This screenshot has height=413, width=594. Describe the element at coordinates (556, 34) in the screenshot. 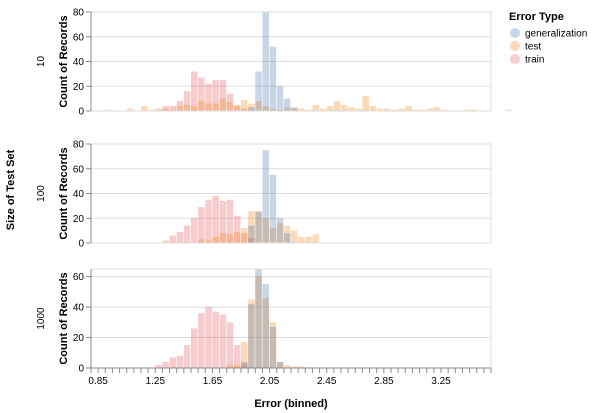

I see `legend-label: generalization` at that location.